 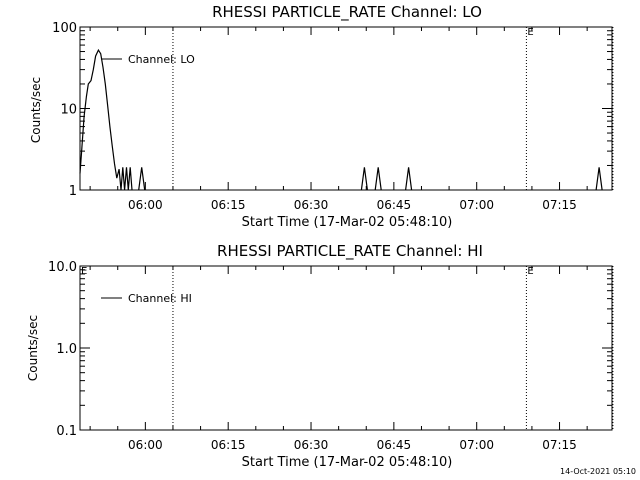 What do you see at coordinates (598, 471) in the screenshot?
I see `footer-timestamp: 14-Oct-2021 05:10` at bounding box center [598, 471].